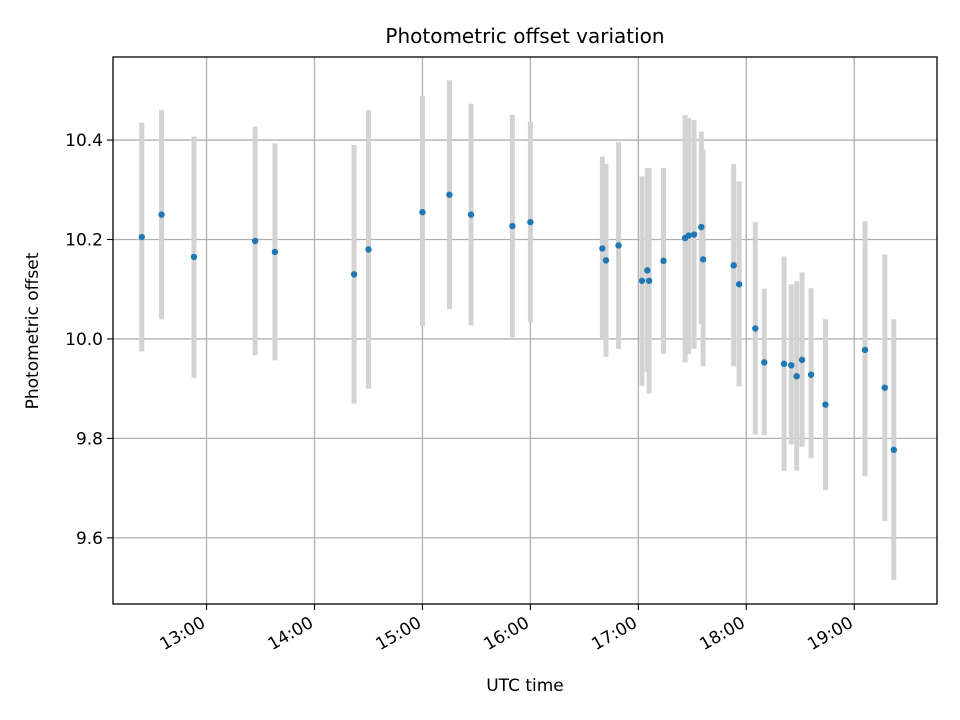  What do you see at coordinates (89, 539) in the screenshot?
I see `y-tick-label: 9.6` at bounding box center [89, 539].